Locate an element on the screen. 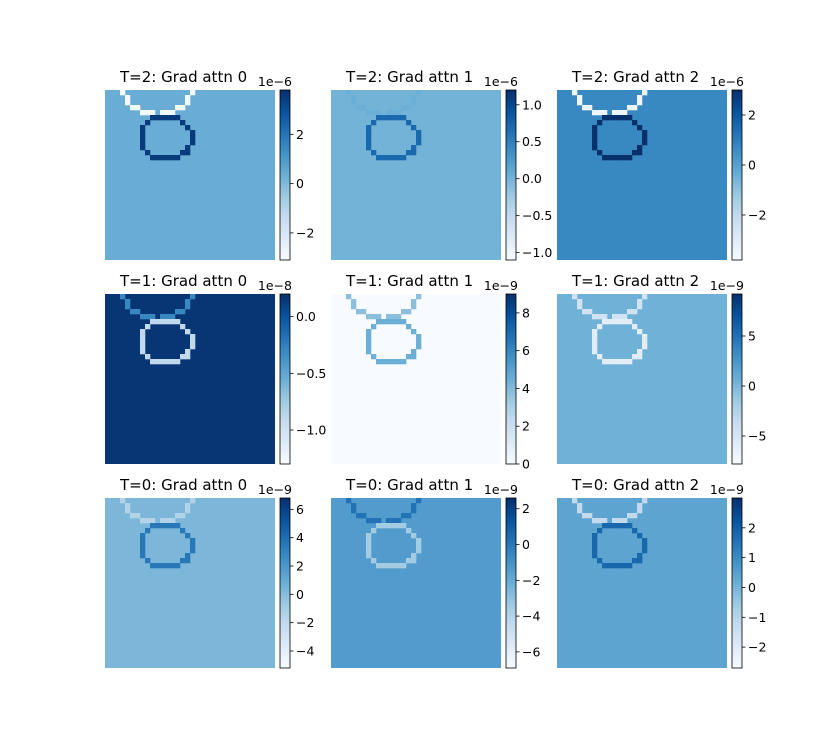 The height and width of the screenshot is (750, 825). colorbar-tick-label: 0.0 is located at coordinates (532, 178).